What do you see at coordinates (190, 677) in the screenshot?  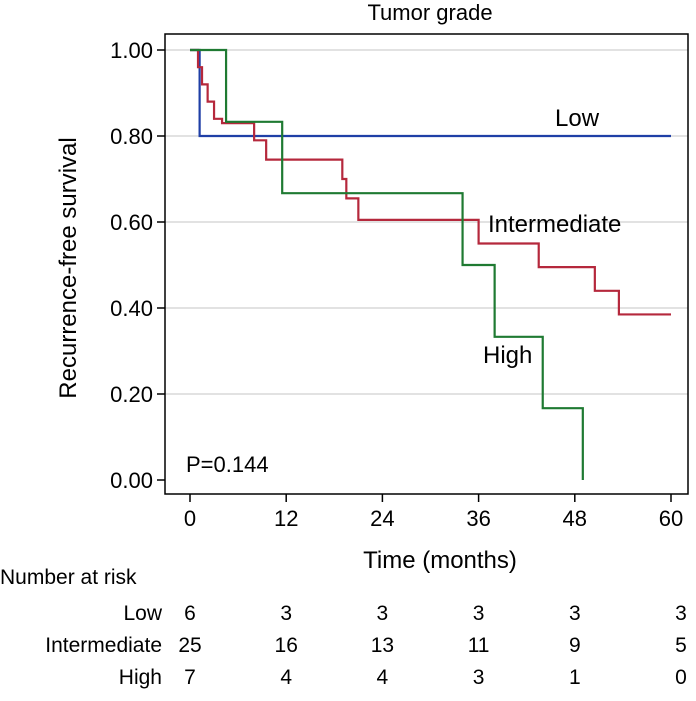 I see `risk-count: 7` at bounding box center [190, 677].